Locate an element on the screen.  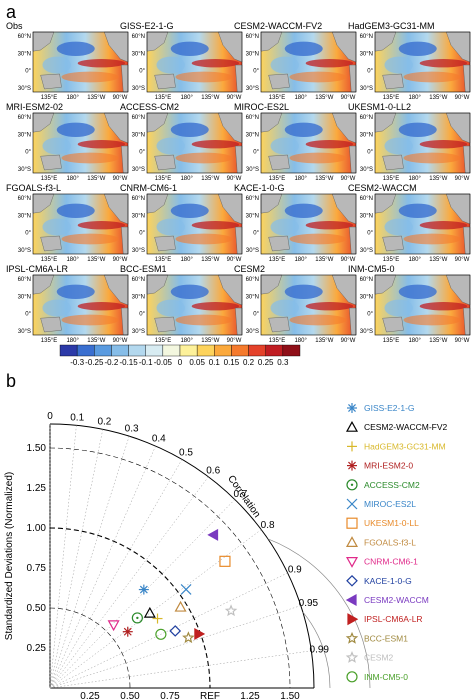
legend-label: INM-CM5-0 is located at coordinates (386, 677).